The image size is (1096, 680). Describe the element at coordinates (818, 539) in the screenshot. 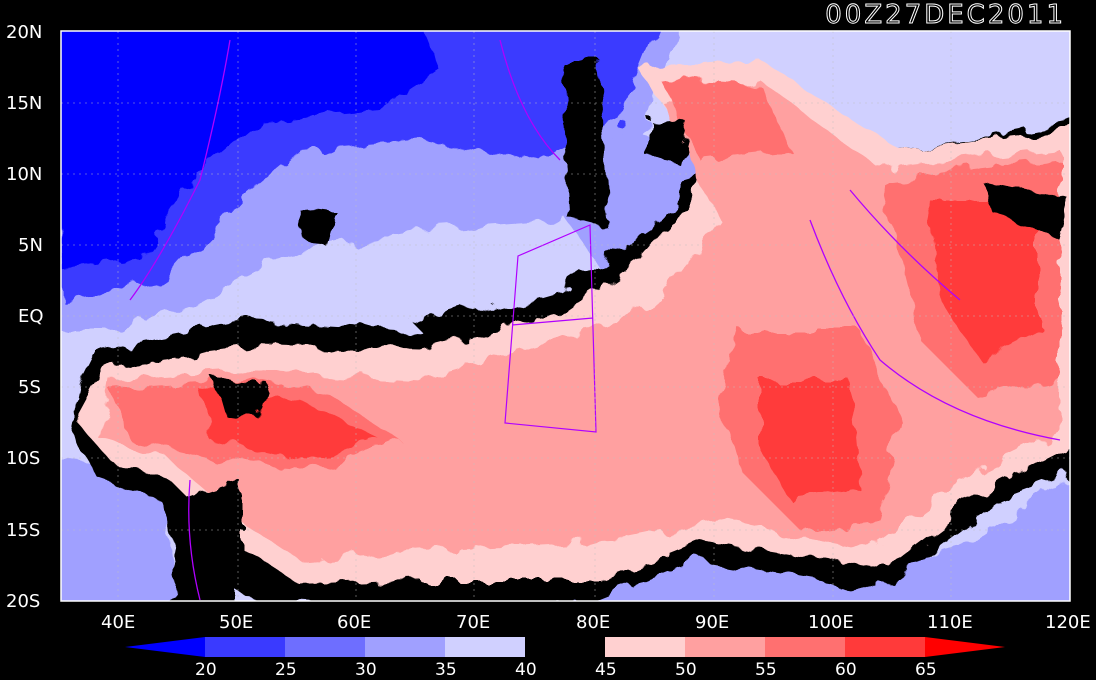

I see `contour-30-south` at that location.